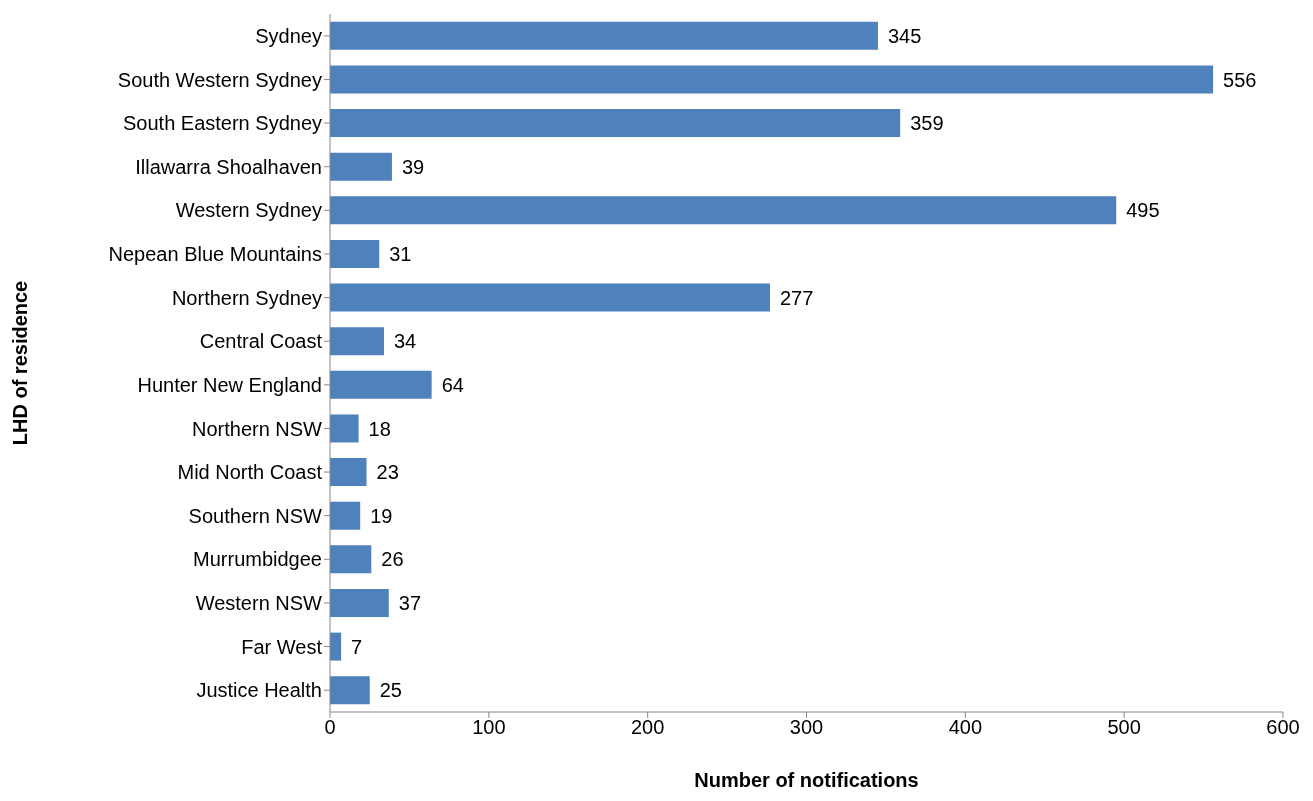  I want to click on x-tick-label: 0, so click(330, 727).